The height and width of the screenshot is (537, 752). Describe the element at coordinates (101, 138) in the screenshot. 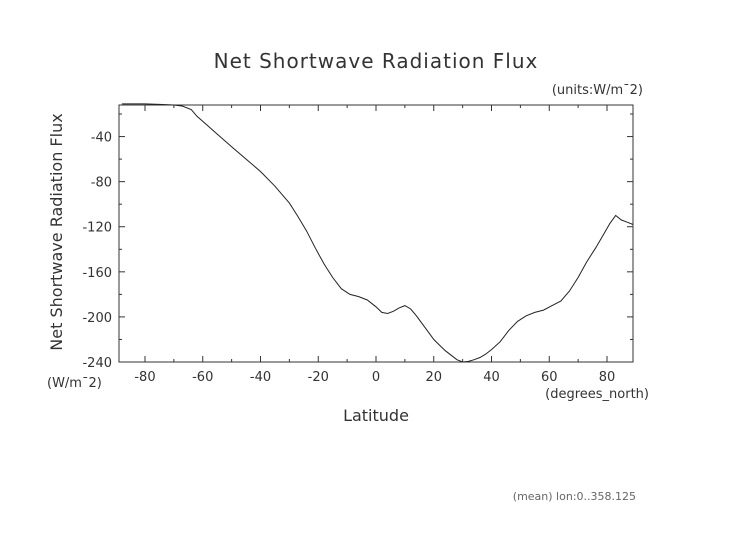

I see `y-tick-label: -40` at that location.